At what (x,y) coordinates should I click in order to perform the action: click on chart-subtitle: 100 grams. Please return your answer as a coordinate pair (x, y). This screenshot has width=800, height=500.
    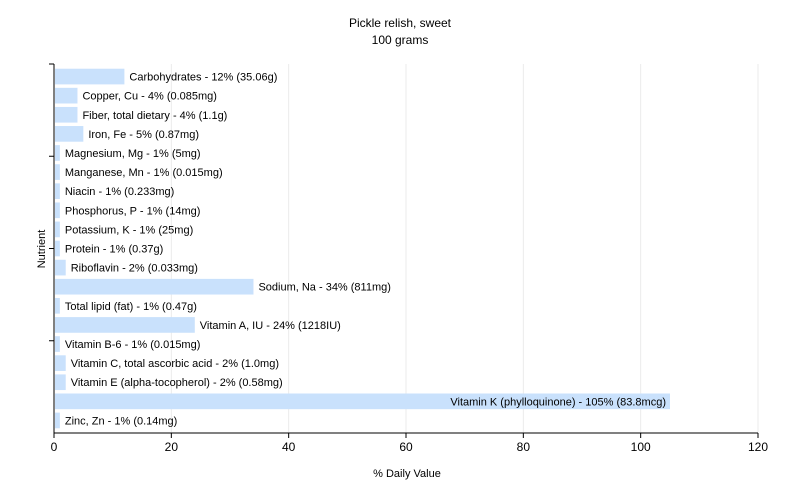
    Looking at the image, I should click on (400, 40).